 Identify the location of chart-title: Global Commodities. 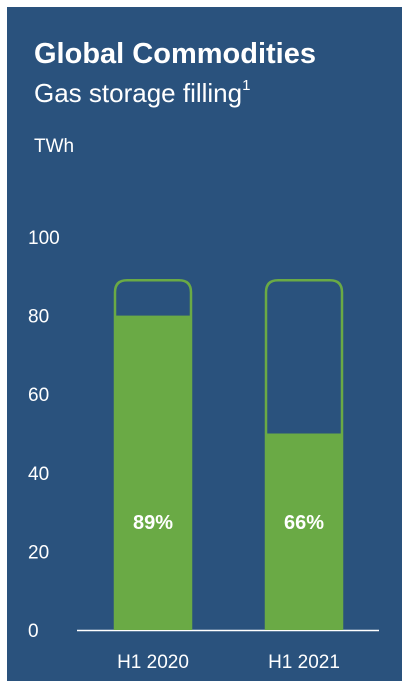
(175, 54).